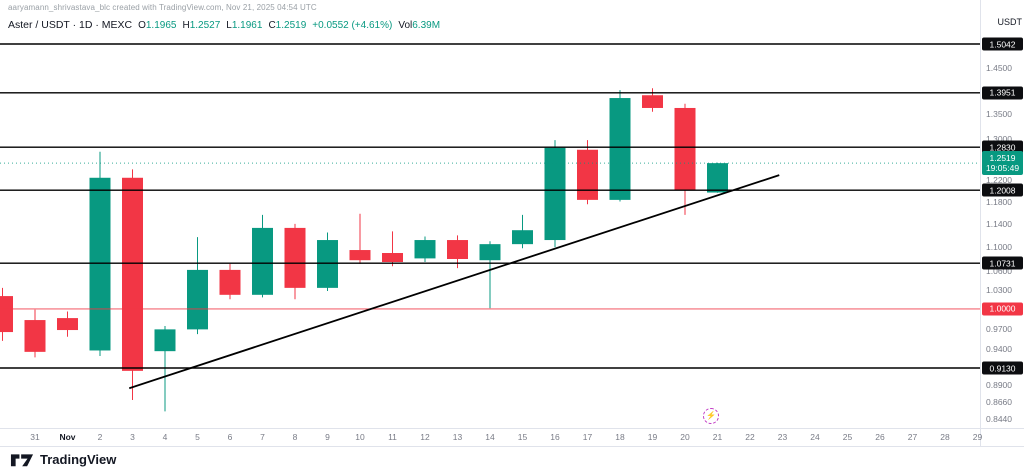 This screenshot has width=1024, height=476. Describe the element at coordinates (652, 437) in the screenshot. I see `time-tick-19: 19` at that location.